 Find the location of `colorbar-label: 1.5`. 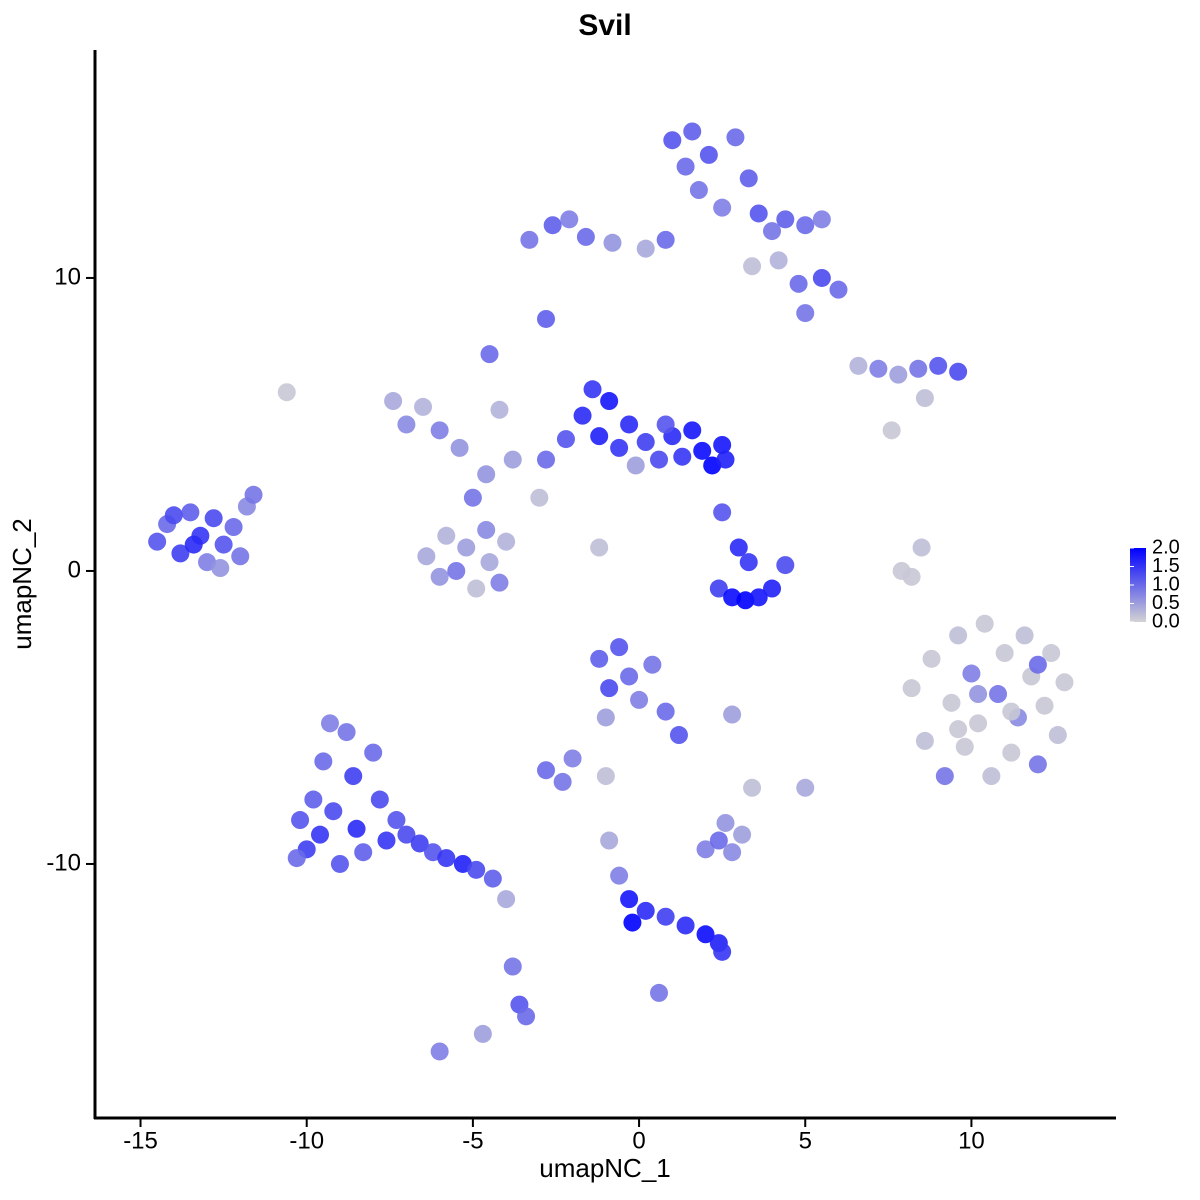

colorbar-label: 1.5 is located at coordinates (1166, 566).